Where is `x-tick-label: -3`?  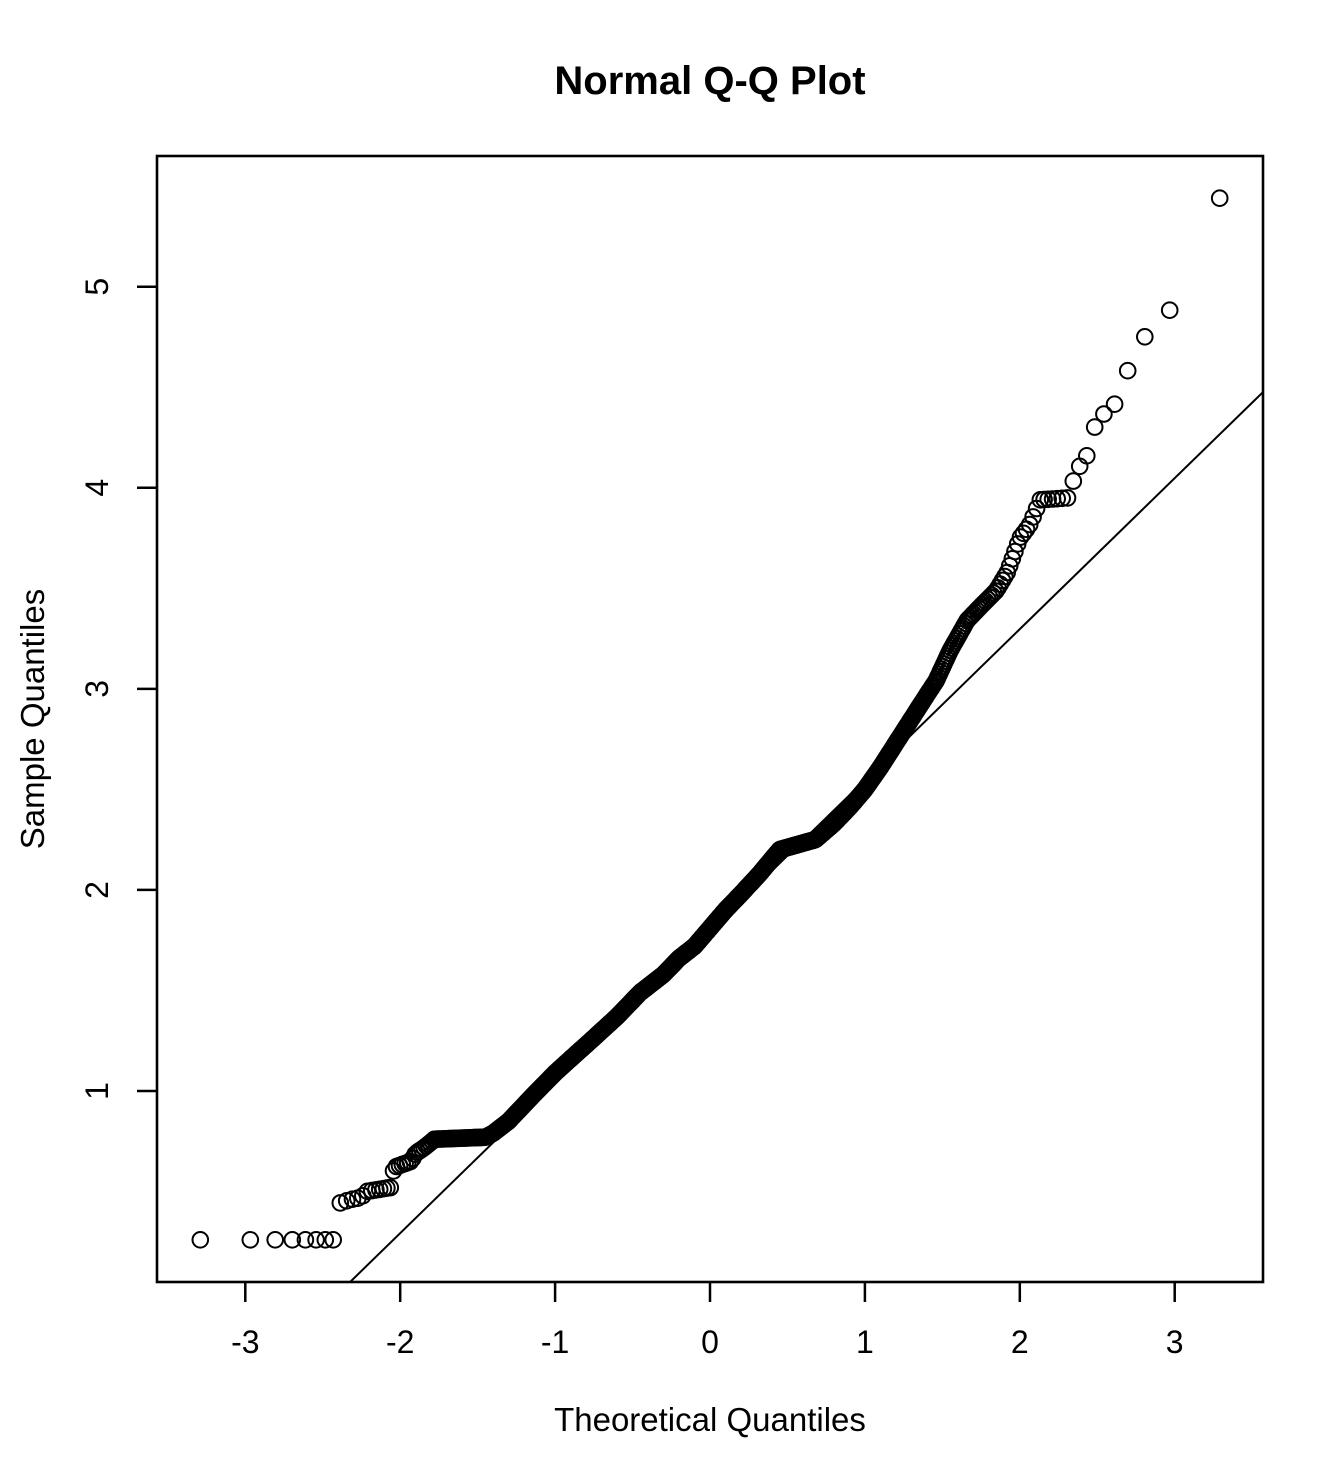 x-tick-label: -3 is located at coordinates (245, 1342).